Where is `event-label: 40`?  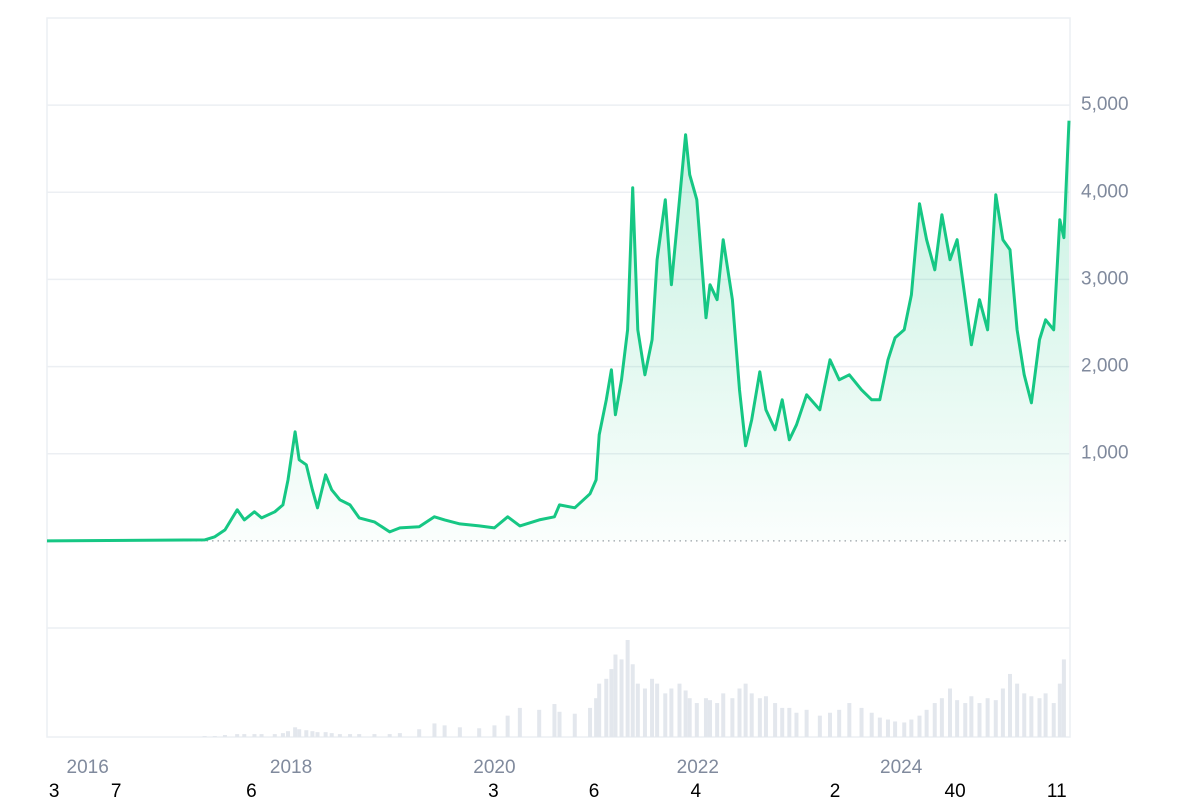
event-label: 40 is located at coordinates (955, 790).